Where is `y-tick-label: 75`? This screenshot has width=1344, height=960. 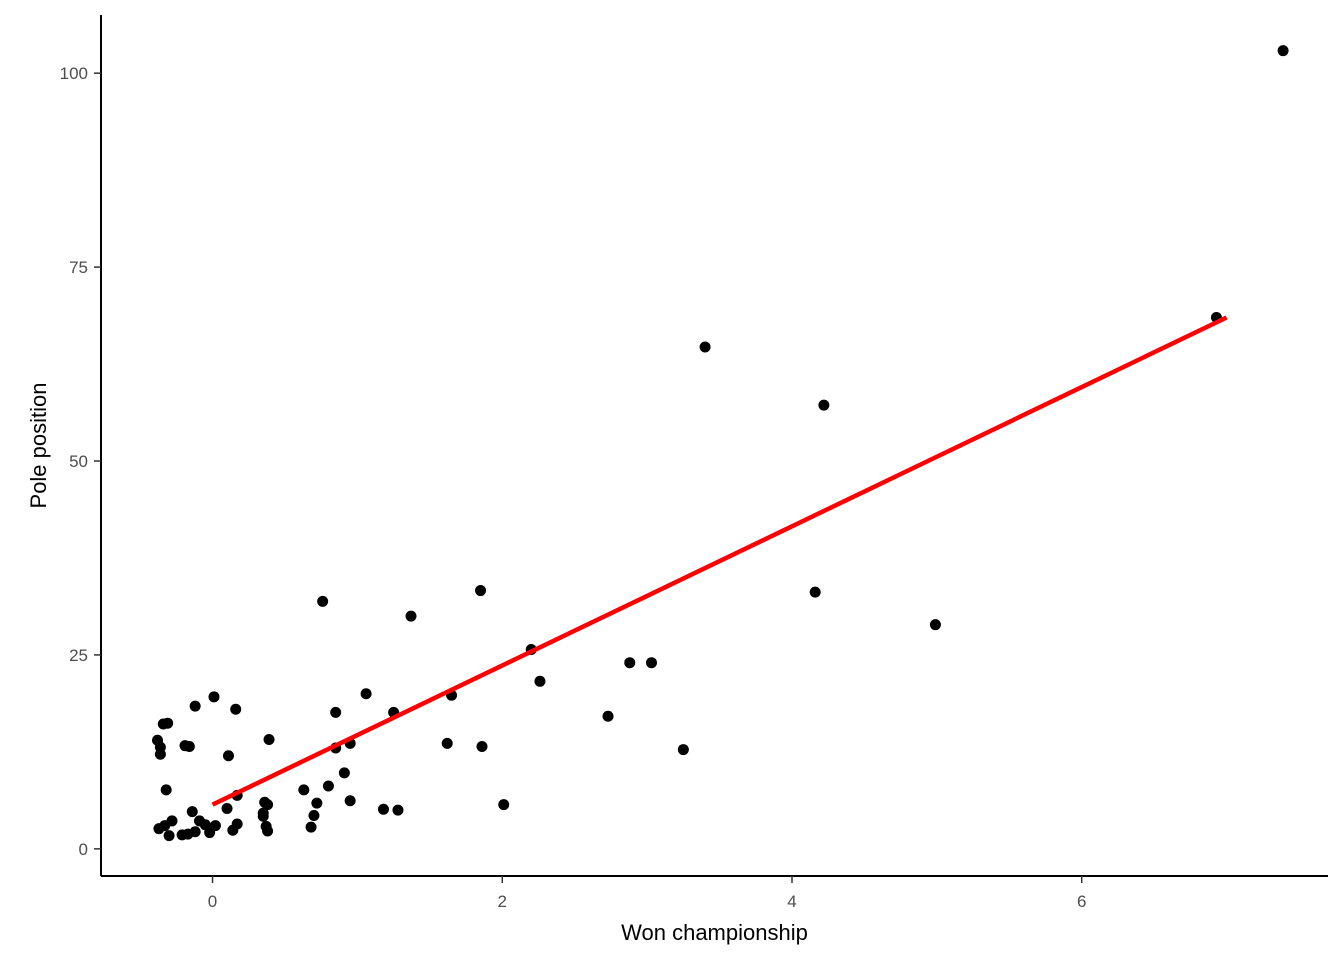 y-tick-label: 75 is located at coordinates (78, 267).